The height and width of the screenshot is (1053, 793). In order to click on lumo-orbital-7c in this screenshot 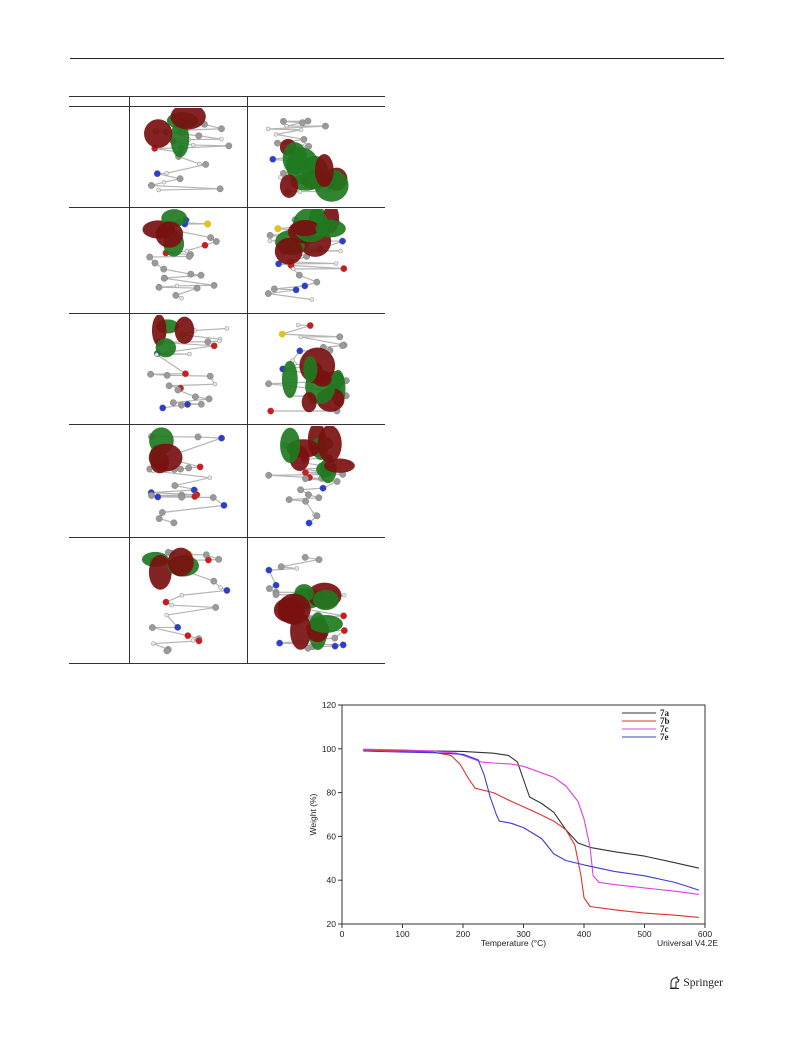, I will do `click(307, 368)`.